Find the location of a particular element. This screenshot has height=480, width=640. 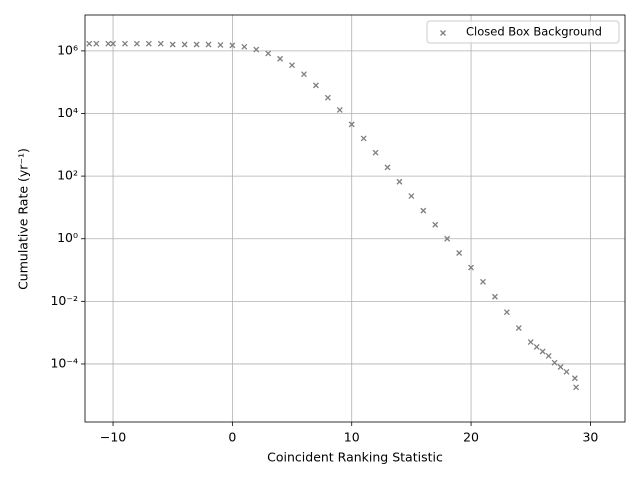

y-tick-label: 10⁶ is located at coordinates (67, 49).